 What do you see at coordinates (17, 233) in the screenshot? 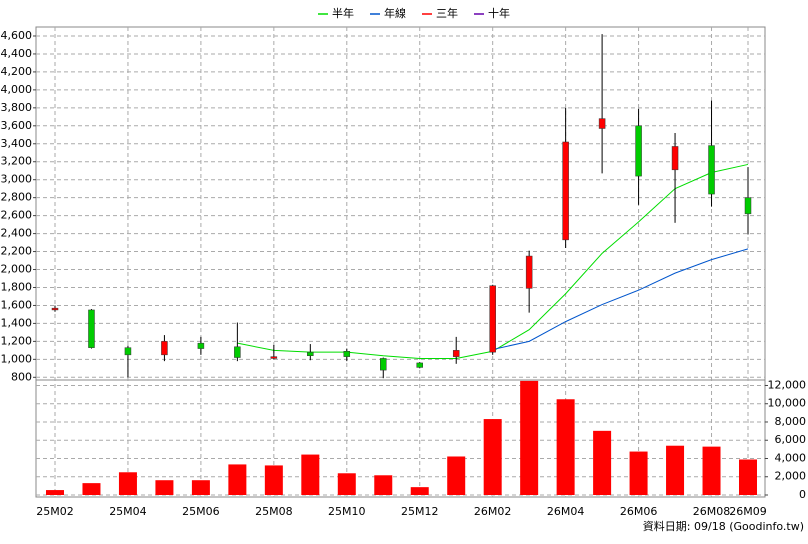
I see `y-tick-label: 2,400` at bounding box center [17, 233].